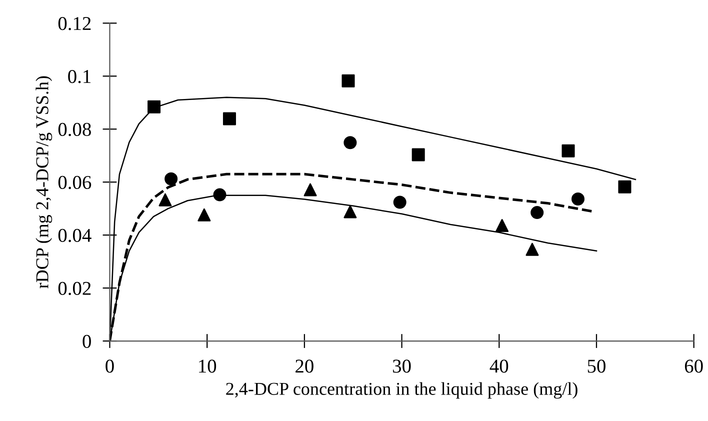 The width and height of the screenshot is (708, 421). Describe the element at coordinates (207, 366) in the screenshot. I see `x-tick-label: 10` at that location.